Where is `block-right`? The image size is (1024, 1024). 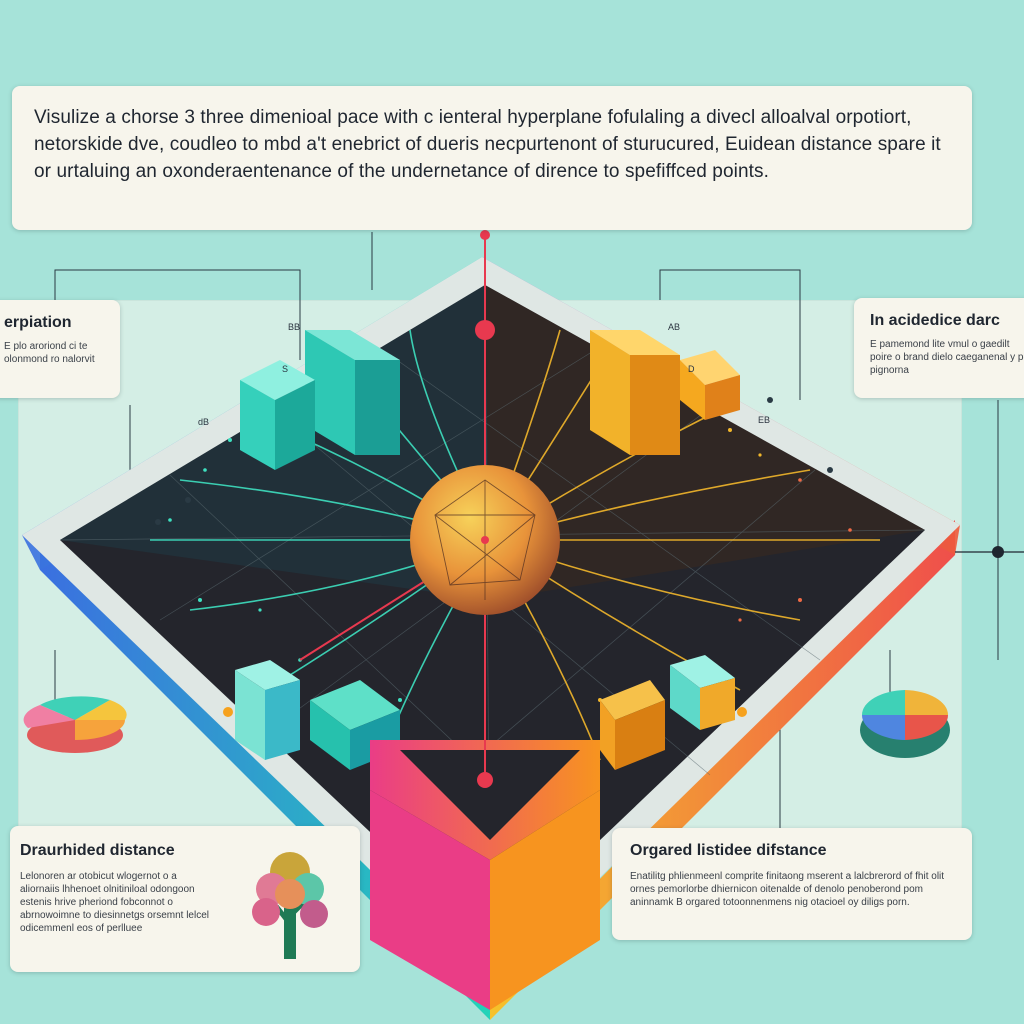 block-right is located at coordinates (710, 385).